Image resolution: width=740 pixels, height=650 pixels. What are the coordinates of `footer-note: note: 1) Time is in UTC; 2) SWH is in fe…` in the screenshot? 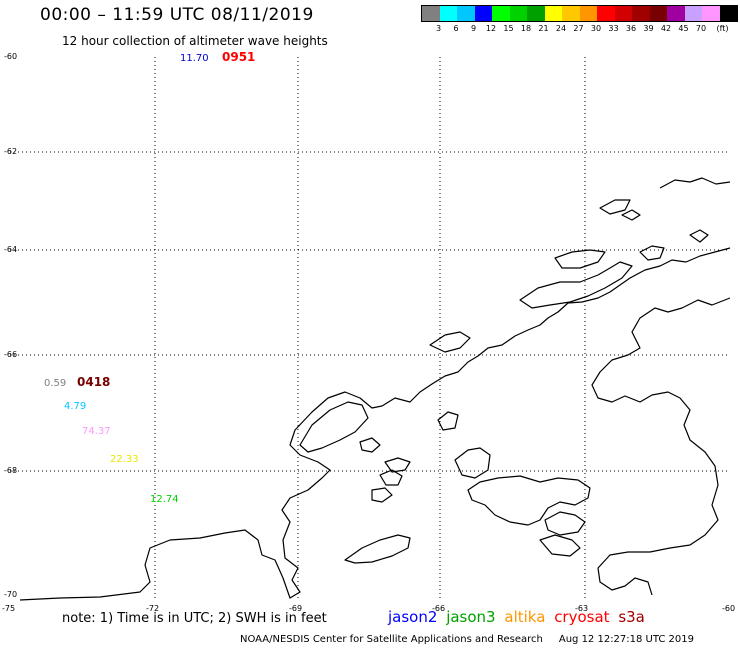 It's located at (194, 618).